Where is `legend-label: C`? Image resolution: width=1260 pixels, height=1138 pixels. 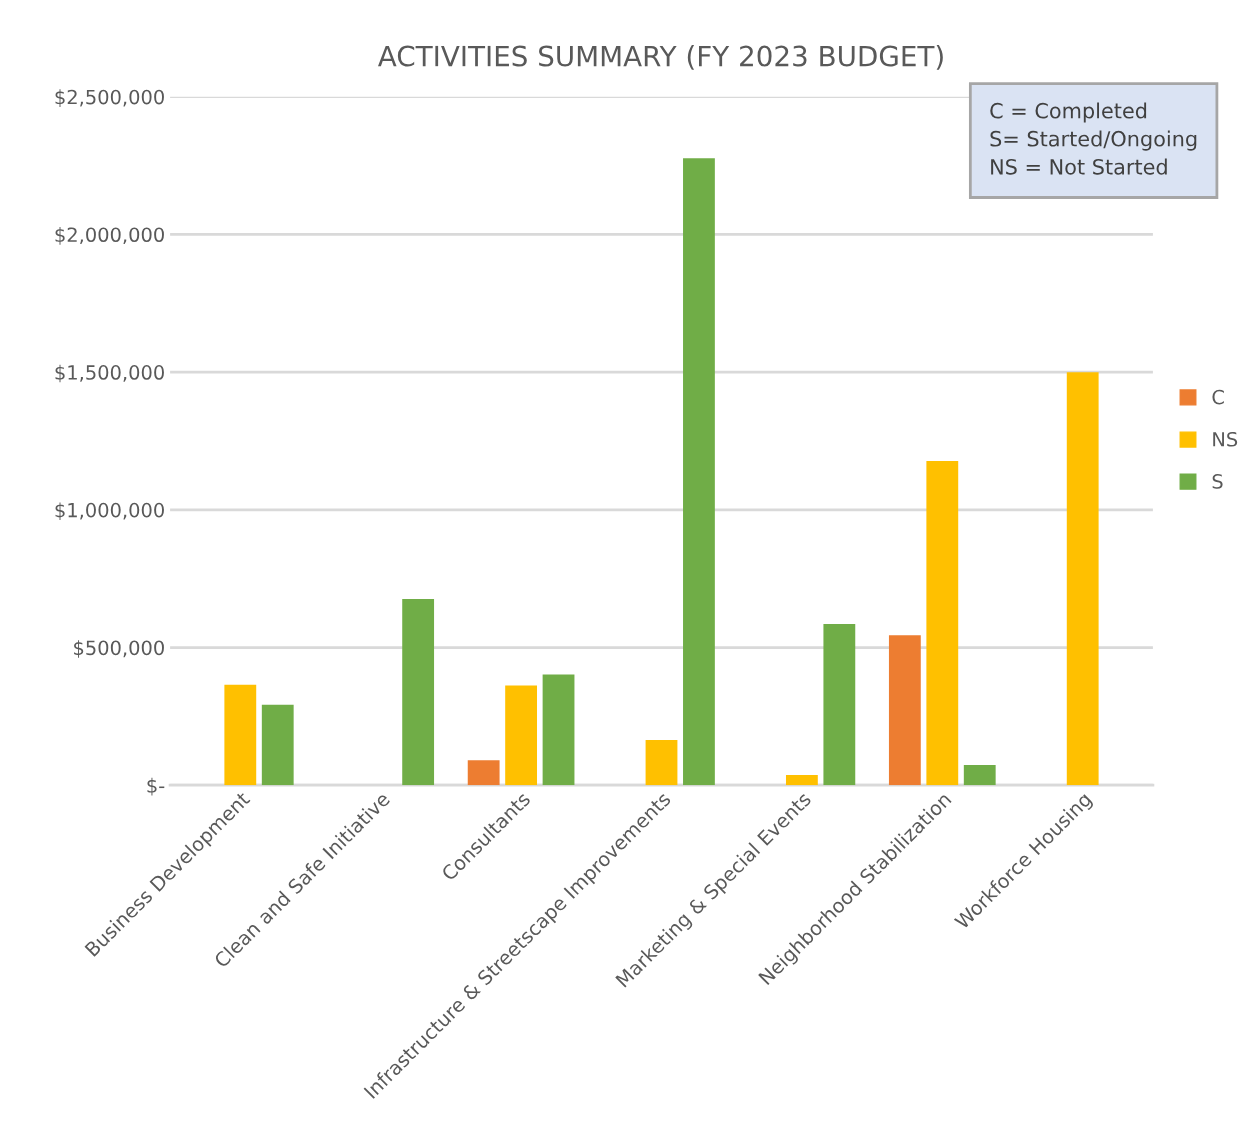 legend-label: C is located at coordinates (1218, 397).